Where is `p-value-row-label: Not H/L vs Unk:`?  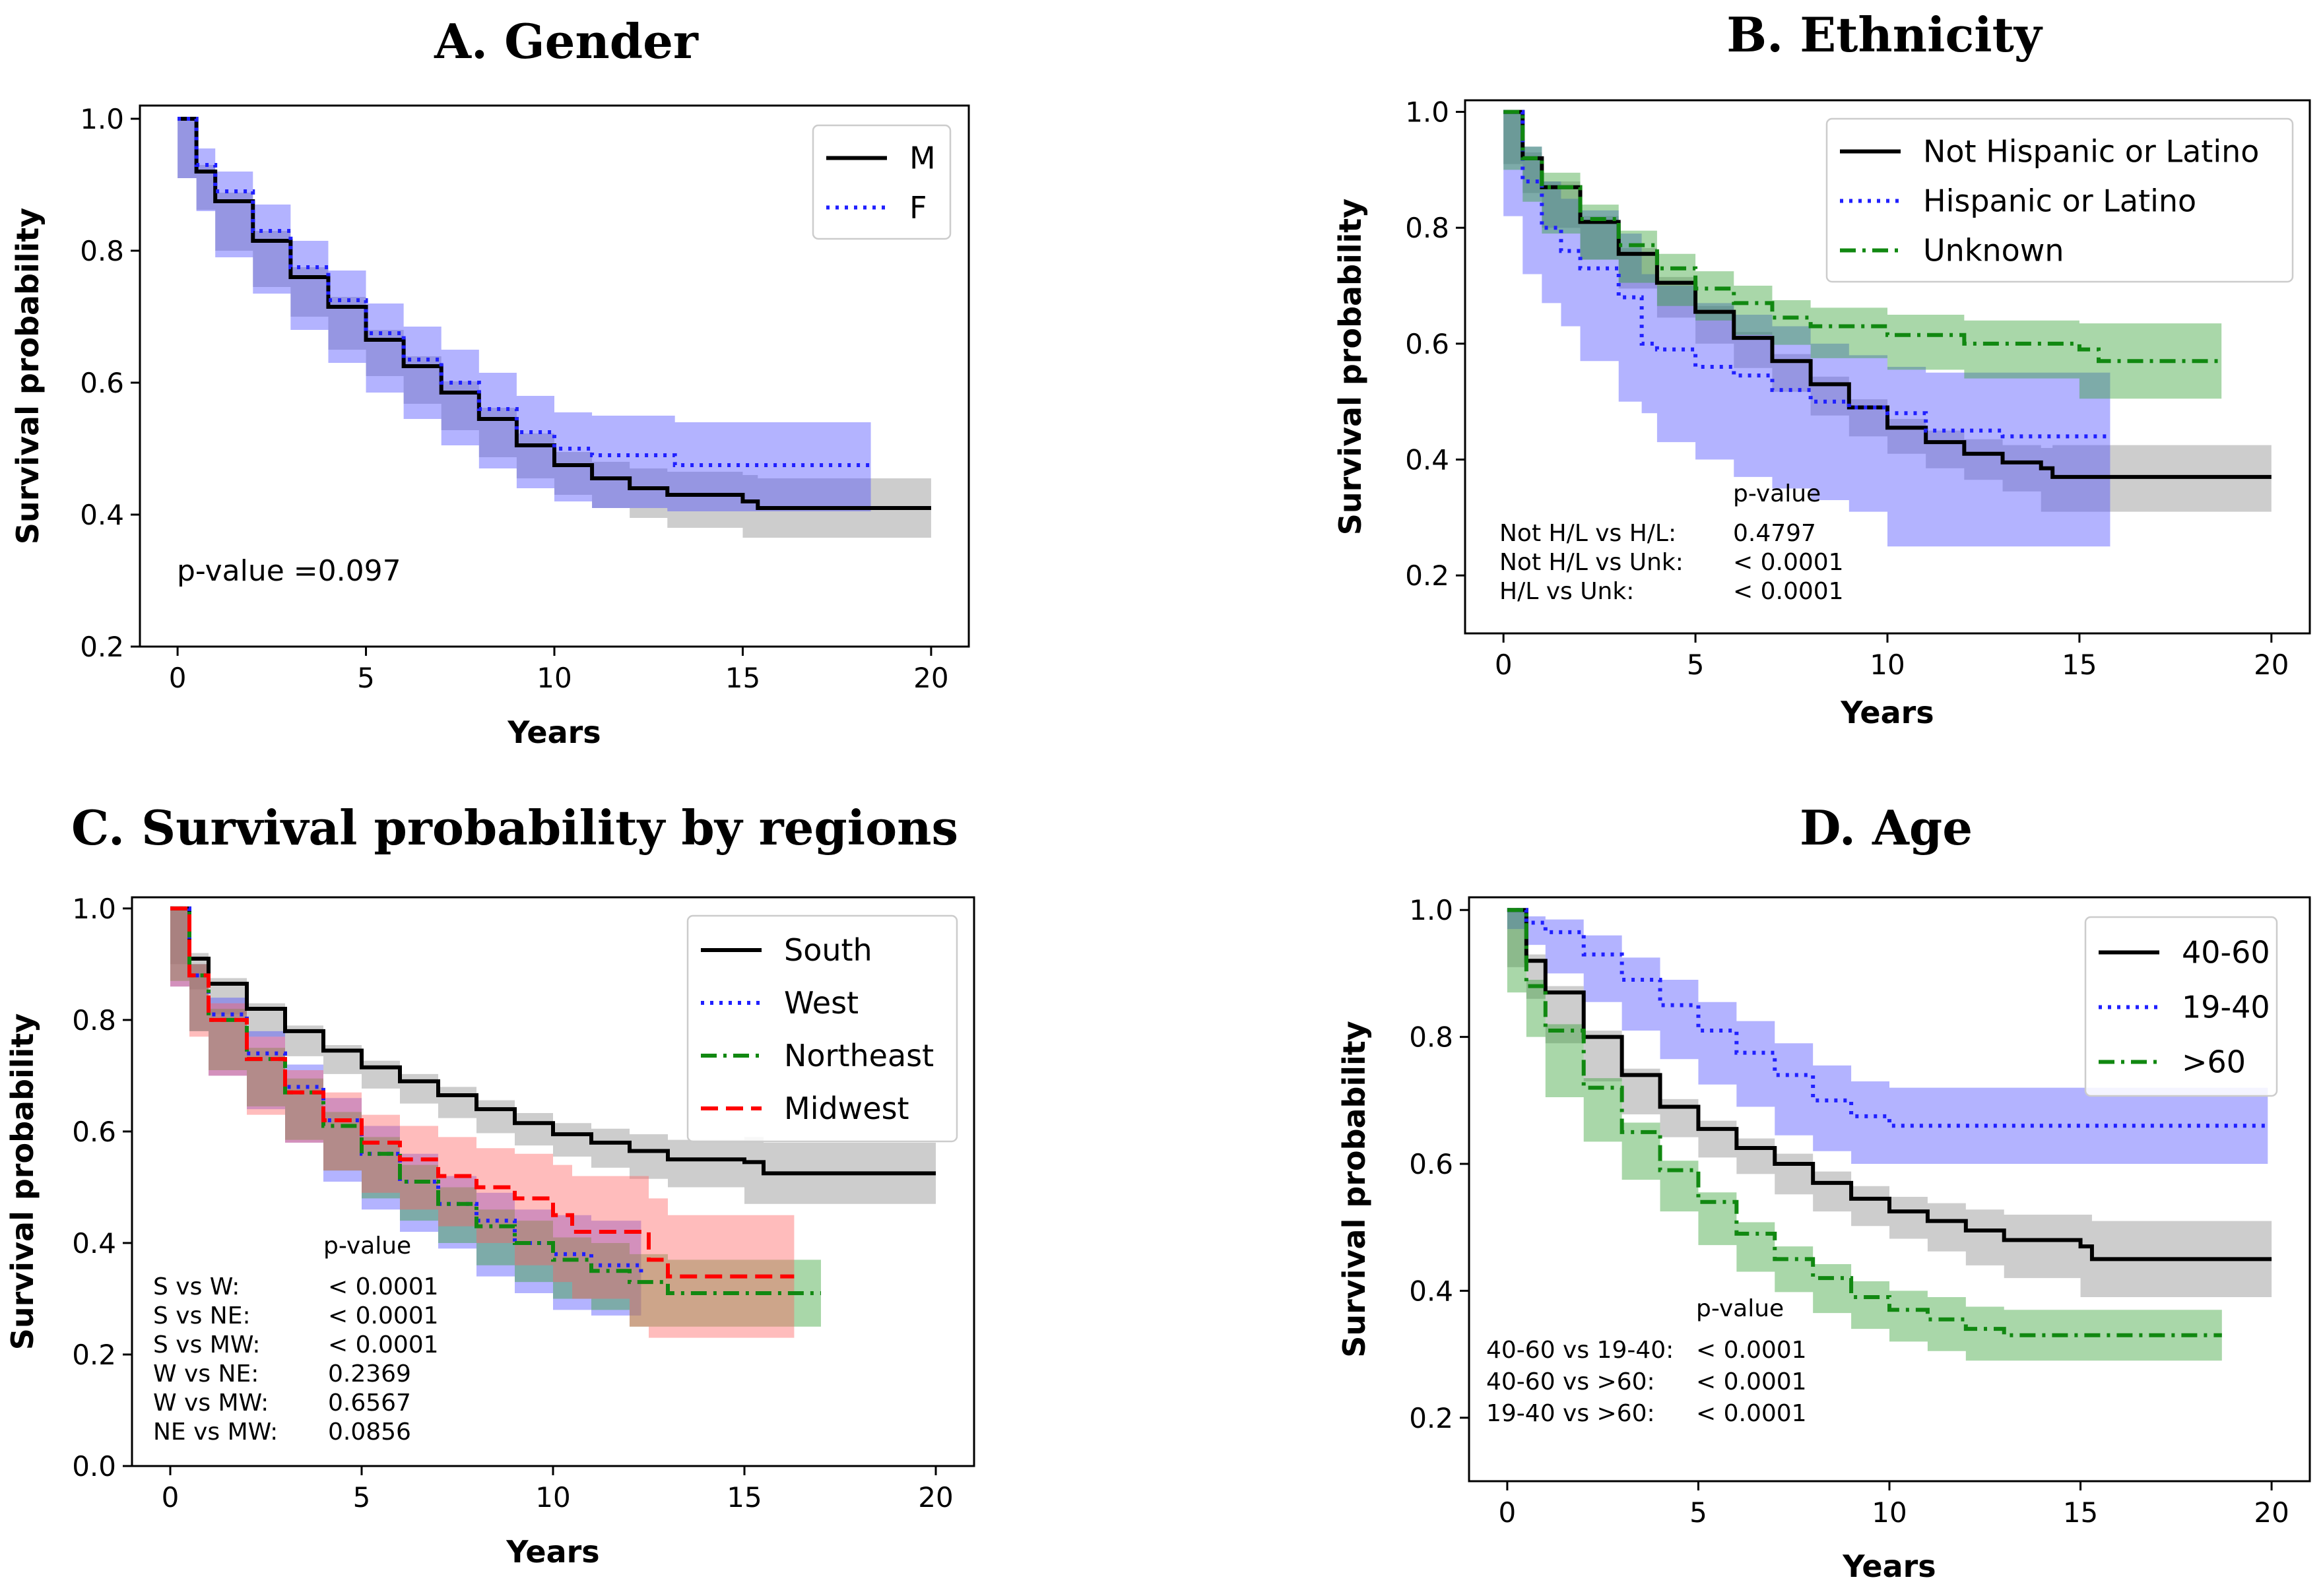 p-value-row-label: Not H/L vs Unk: is located at coordinates (1591, 562).